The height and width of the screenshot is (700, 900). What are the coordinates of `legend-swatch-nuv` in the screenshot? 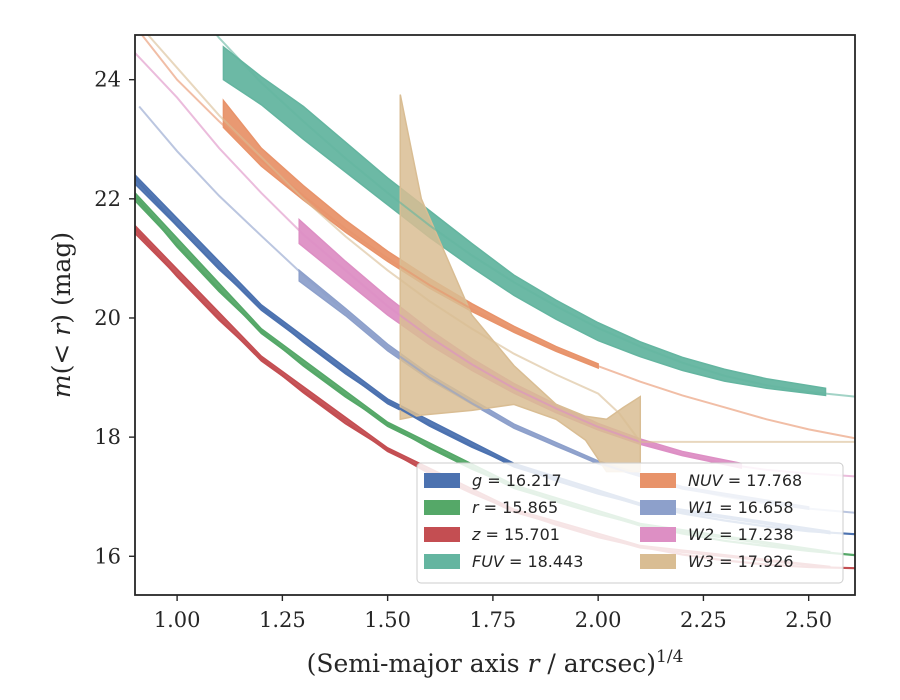 It's located at (658, 480).